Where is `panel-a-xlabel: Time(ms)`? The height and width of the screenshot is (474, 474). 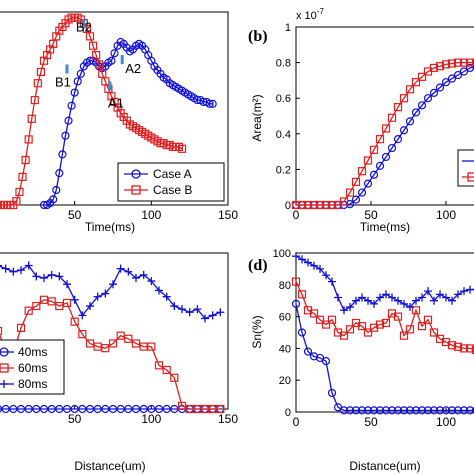
panel-a-xlabel: Time(ms) is located at coordinates (110, 227).